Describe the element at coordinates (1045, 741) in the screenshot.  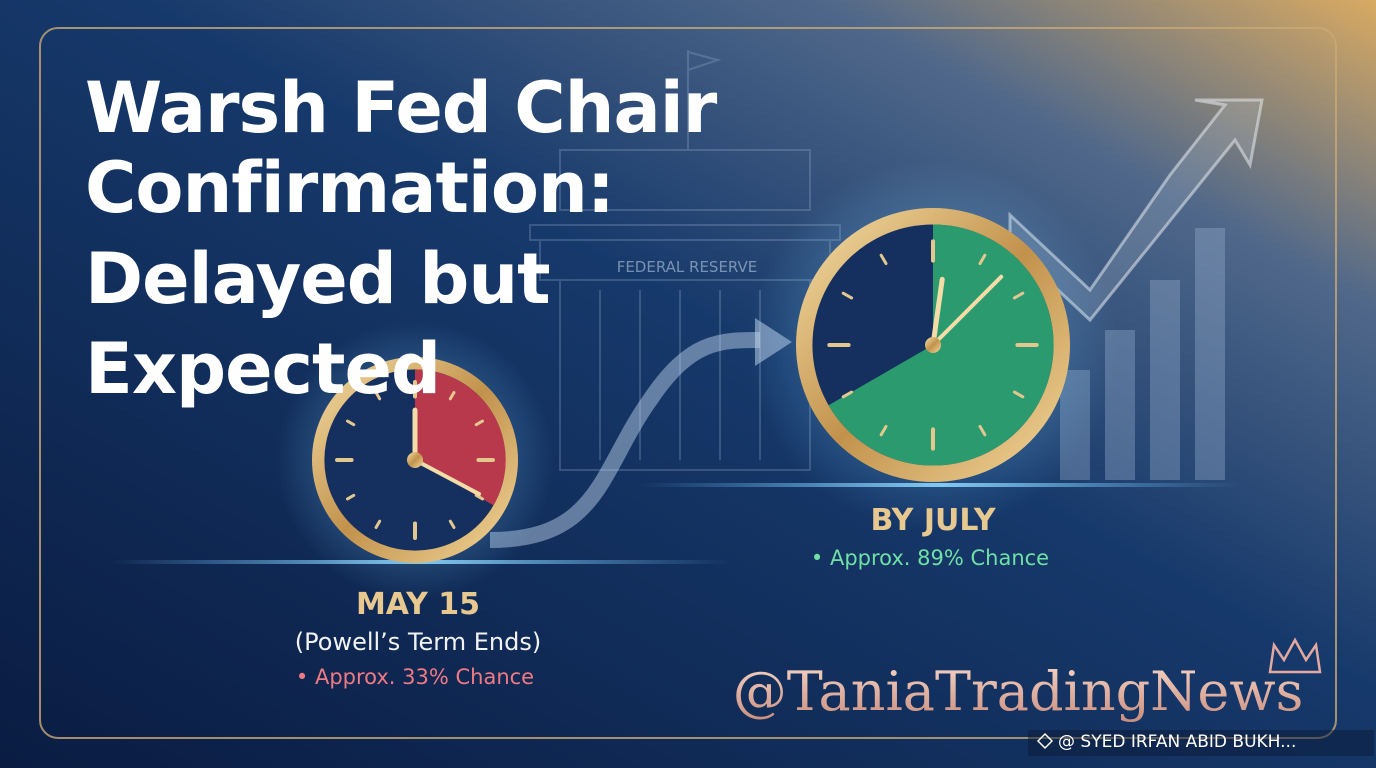
I see `credit-icon` at that location.